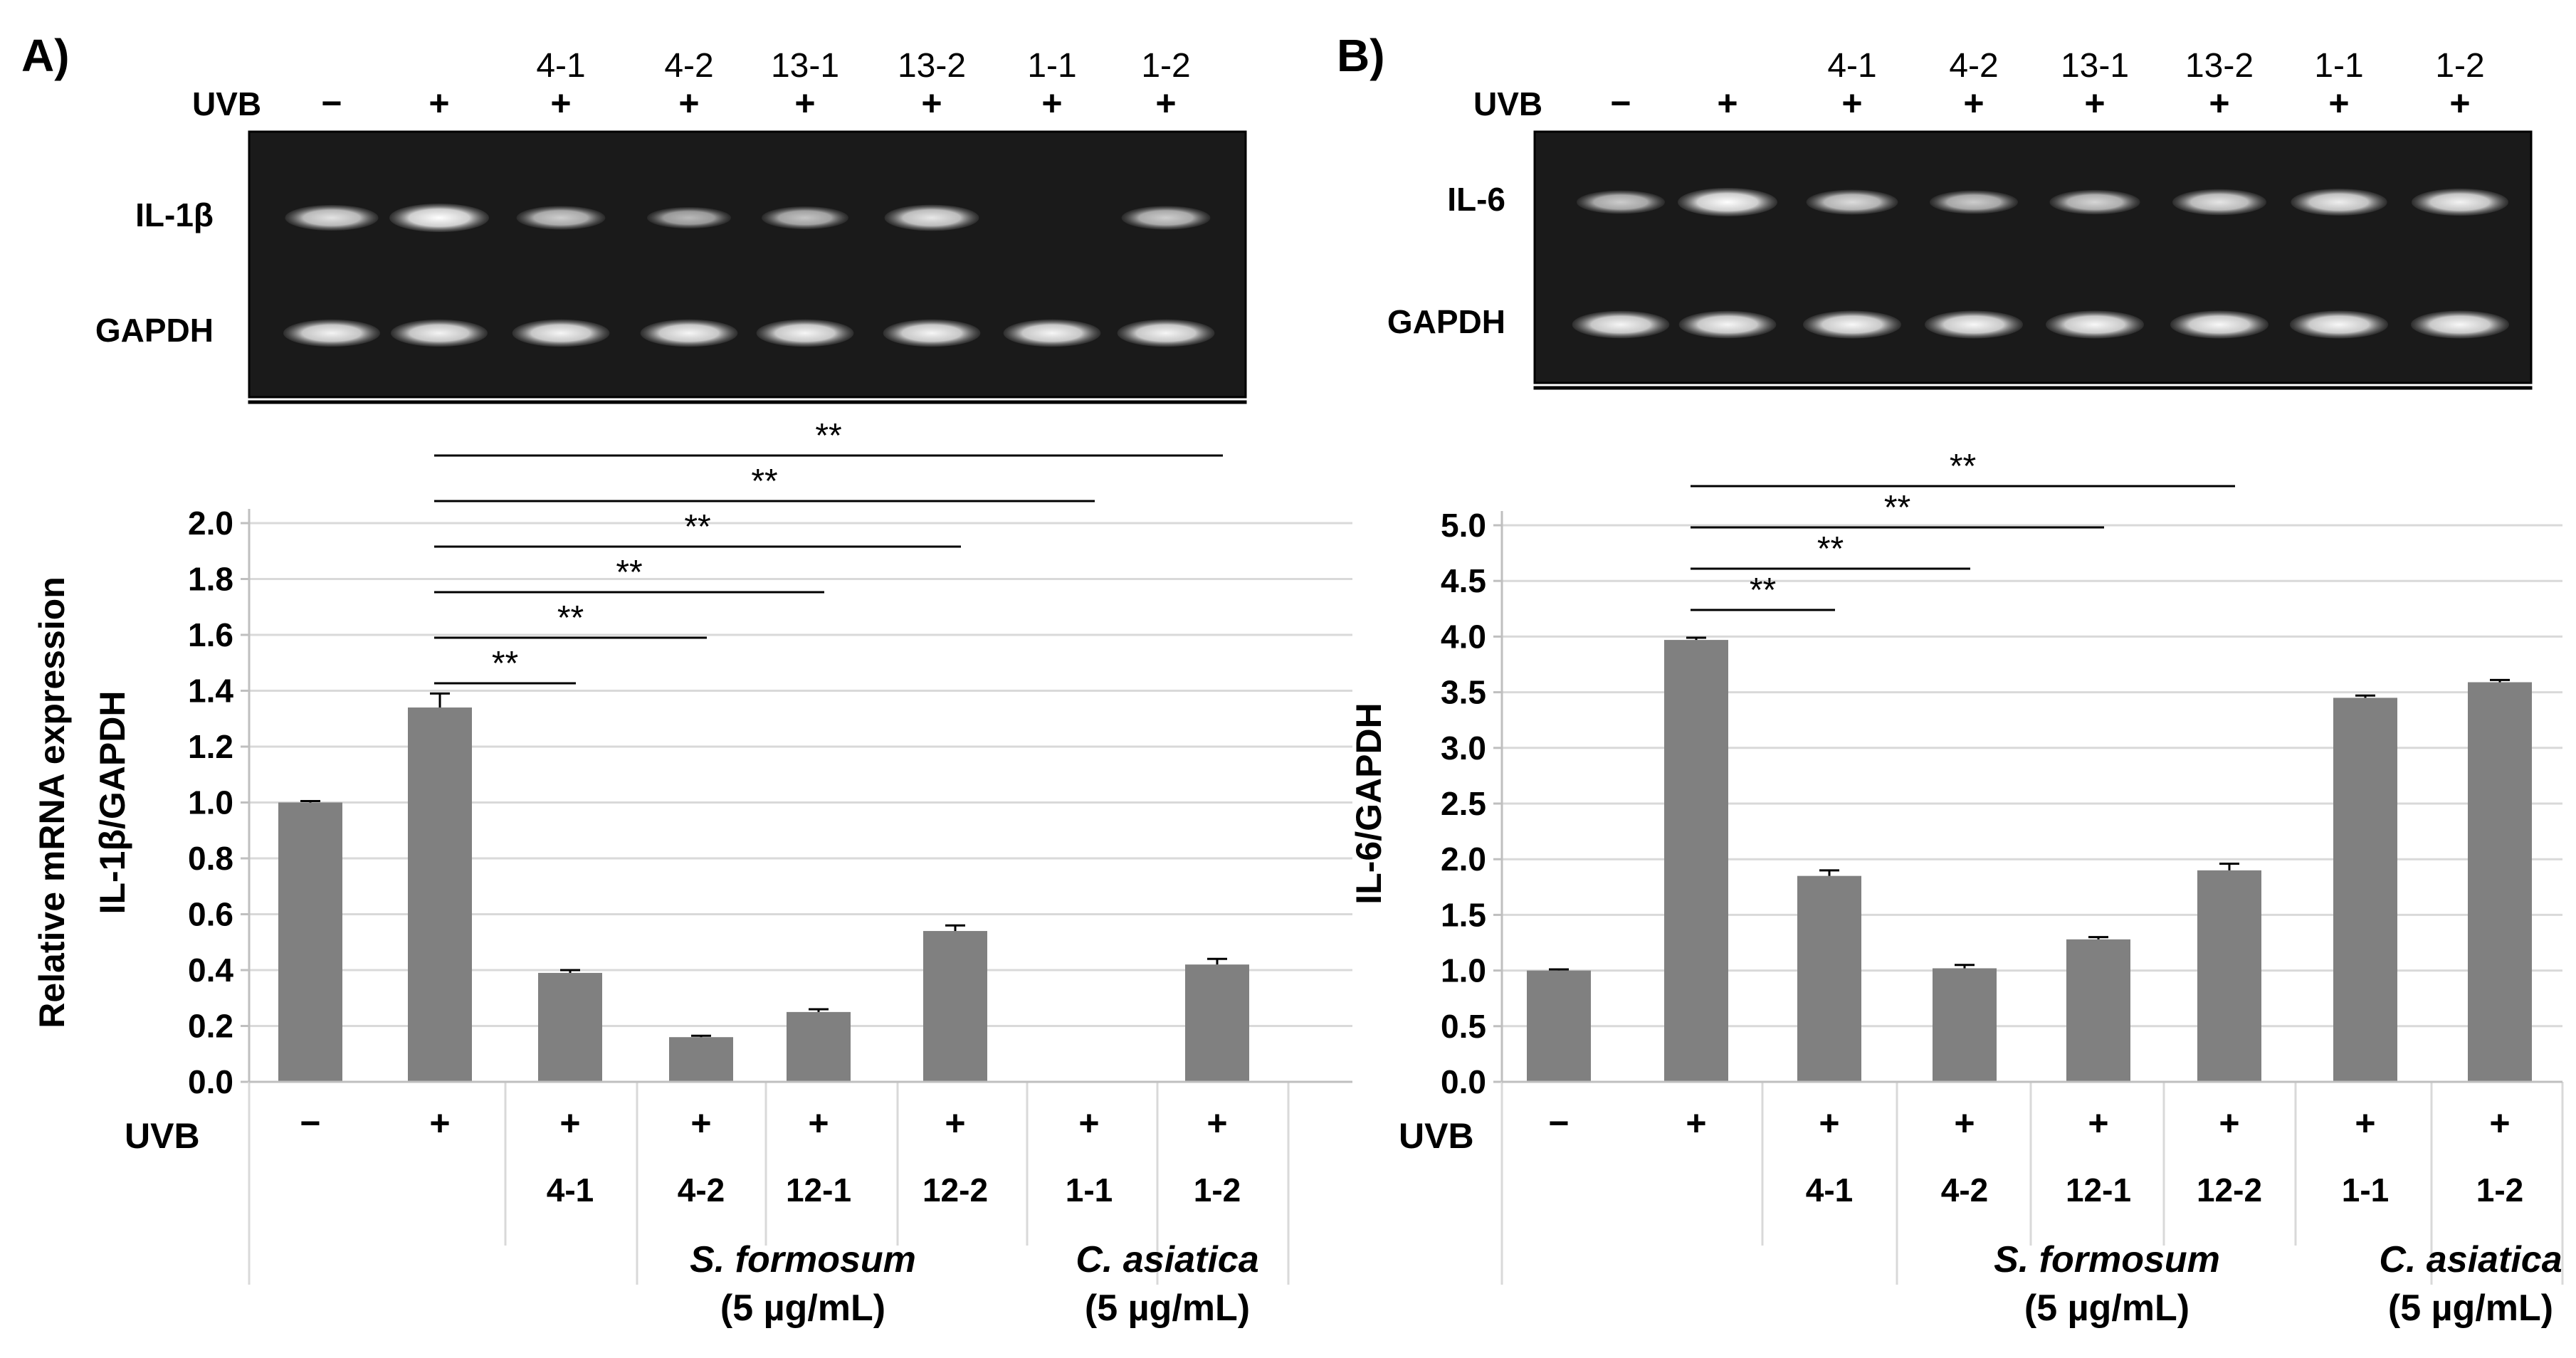 This screenshot has width=2576, height=1358. I want to click on y-tick-label: 1.5, so click(1463, 914).